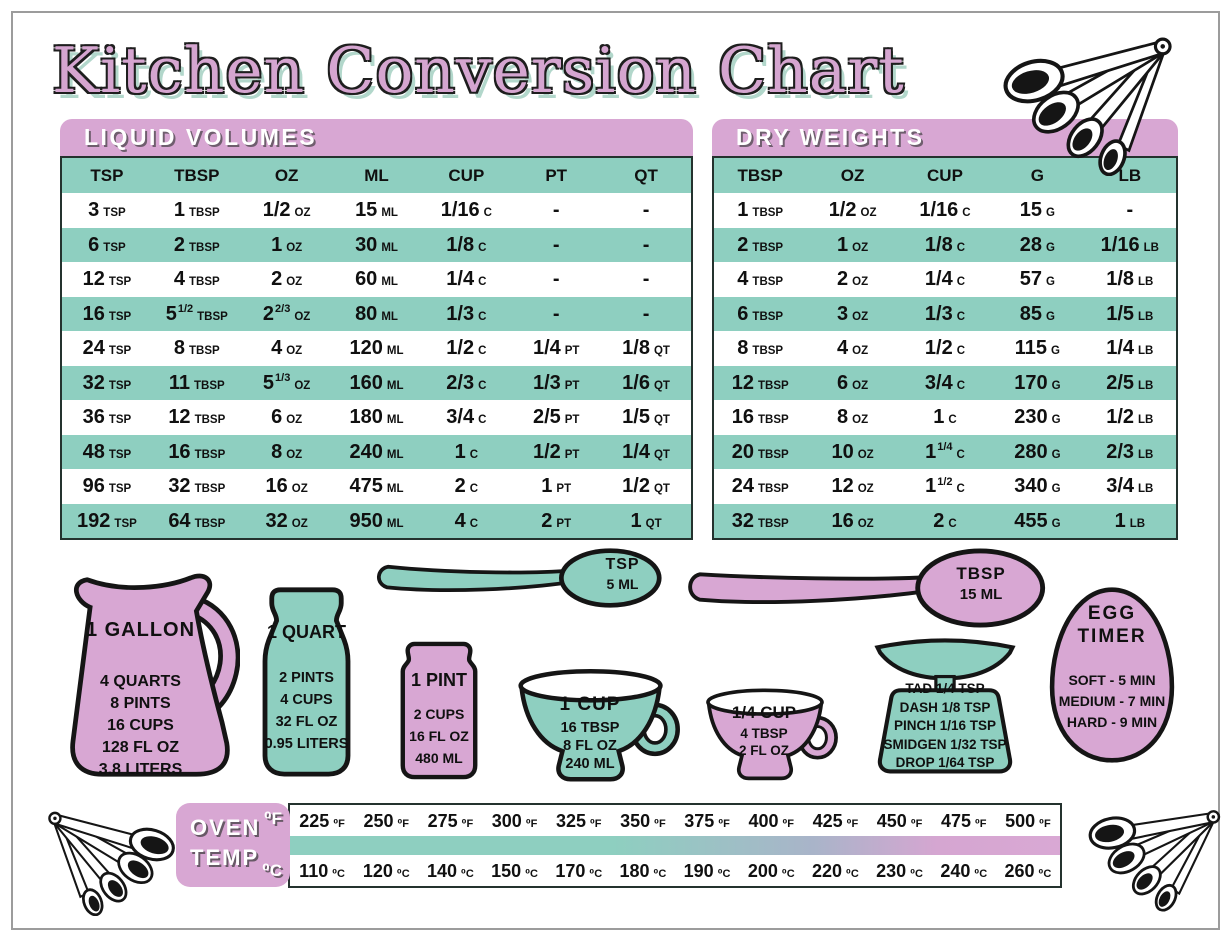  I want to click on table-cell: 230 G, so click(1037, 417).